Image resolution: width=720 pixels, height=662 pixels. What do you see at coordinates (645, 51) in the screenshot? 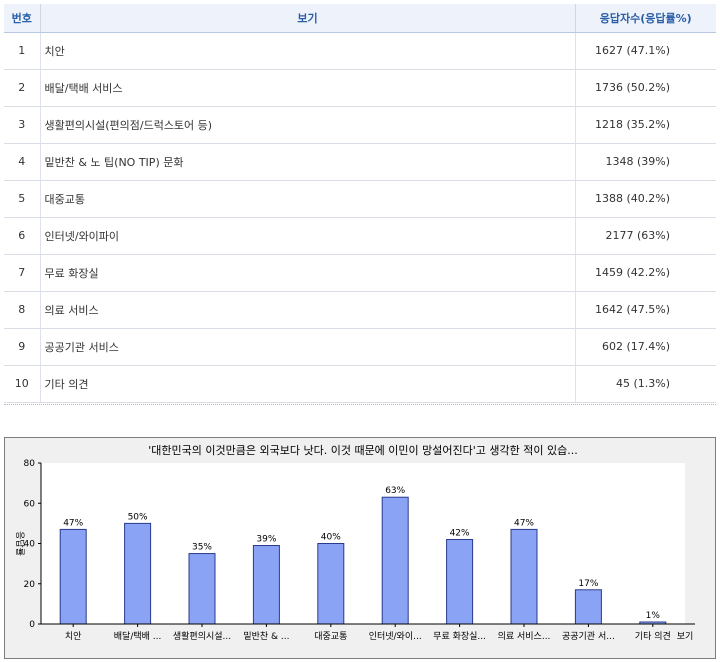
I see `row-responses: 1627 (47.1%)` at bounding box center [645, 51].